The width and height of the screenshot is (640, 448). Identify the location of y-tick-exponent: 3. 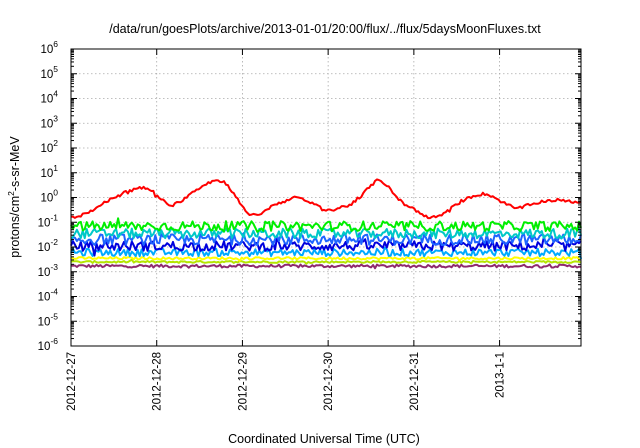
(55, 118).